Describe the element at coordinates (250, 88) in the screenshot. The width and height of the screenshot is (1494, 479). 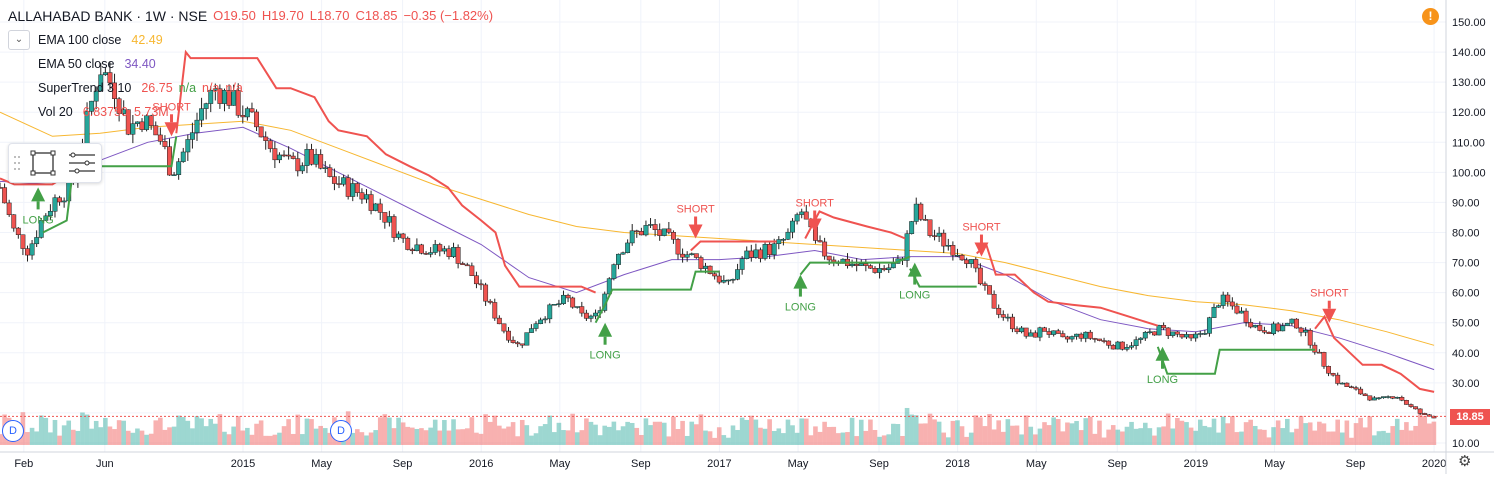
I see `indicator-supertrend: SuperTrend 3 10 26.75 n/a n/a n/a` at that location.